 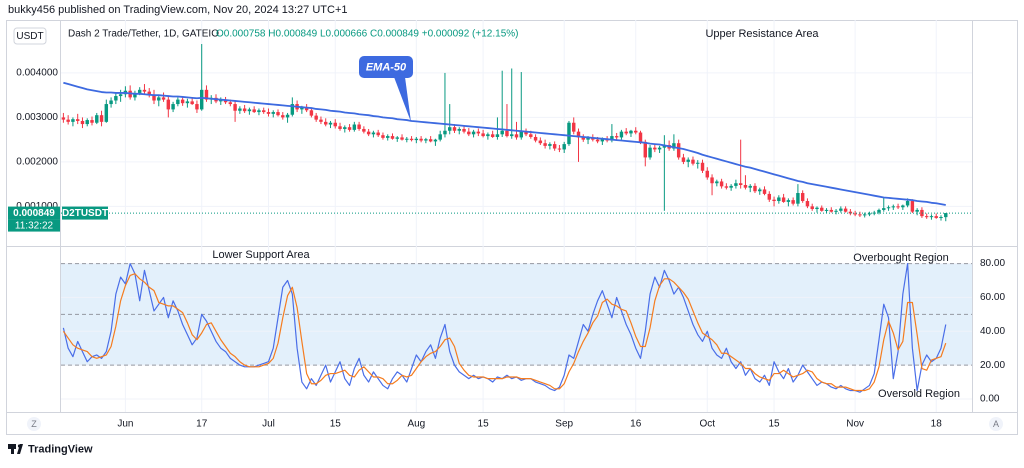 I want to click on x-tick-label: 15, so click(x=774, y=424).